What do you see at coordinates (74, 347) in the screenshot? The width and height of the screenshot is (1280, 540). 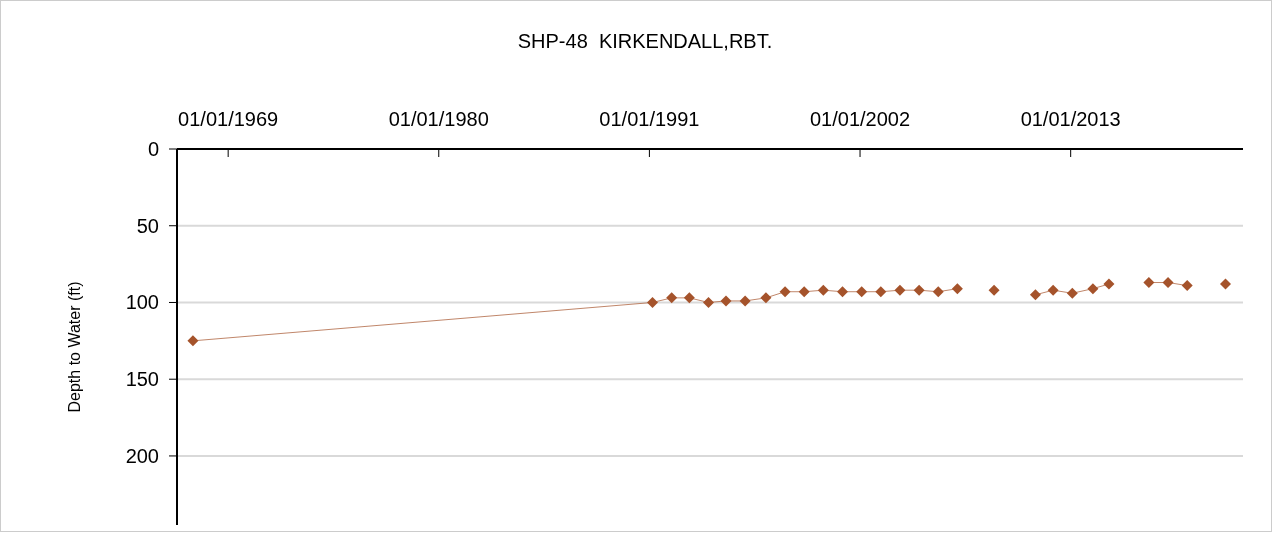 I see `y-axis-title: Depth to Water (ft)` at bounding box center [74, 347].